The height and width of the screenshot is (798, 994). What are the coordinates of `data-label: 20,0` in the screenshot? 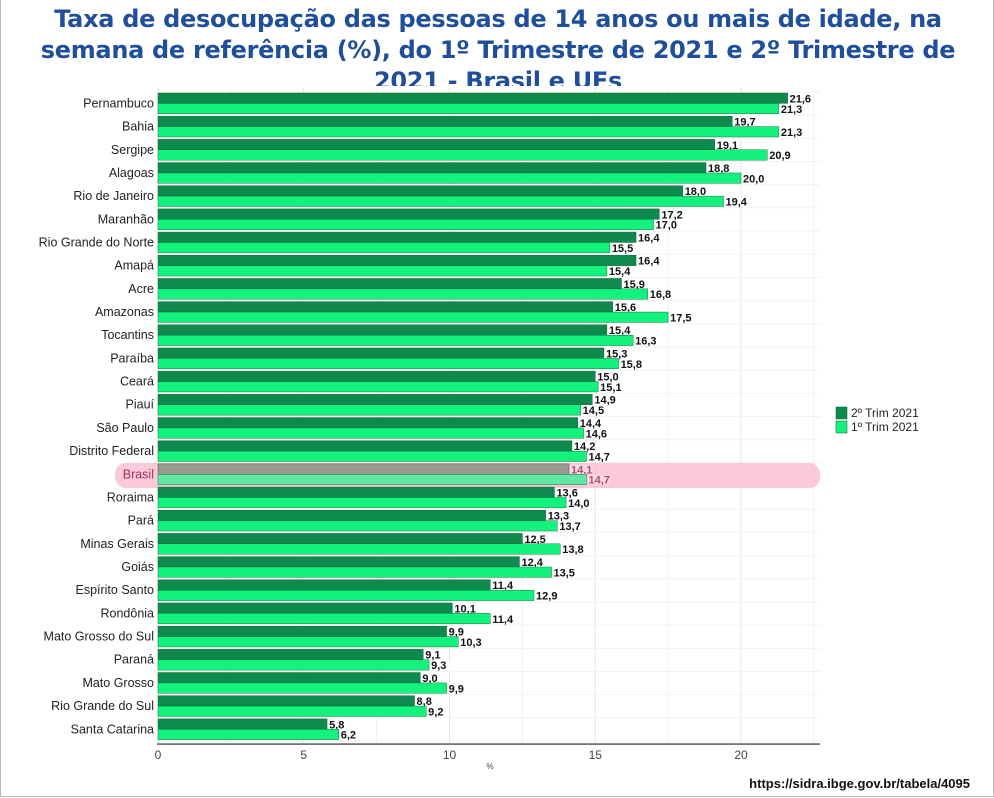 It's located at (753, 179).